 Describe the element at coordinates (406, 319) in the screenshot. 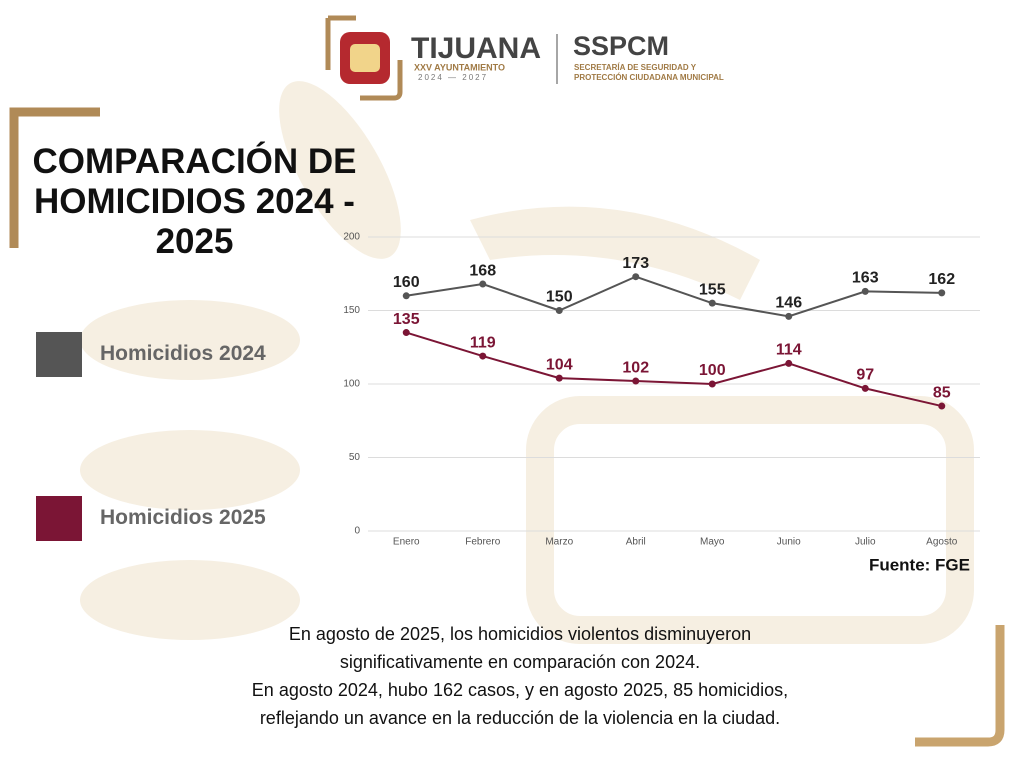

I see `data-label: 135` at that location.